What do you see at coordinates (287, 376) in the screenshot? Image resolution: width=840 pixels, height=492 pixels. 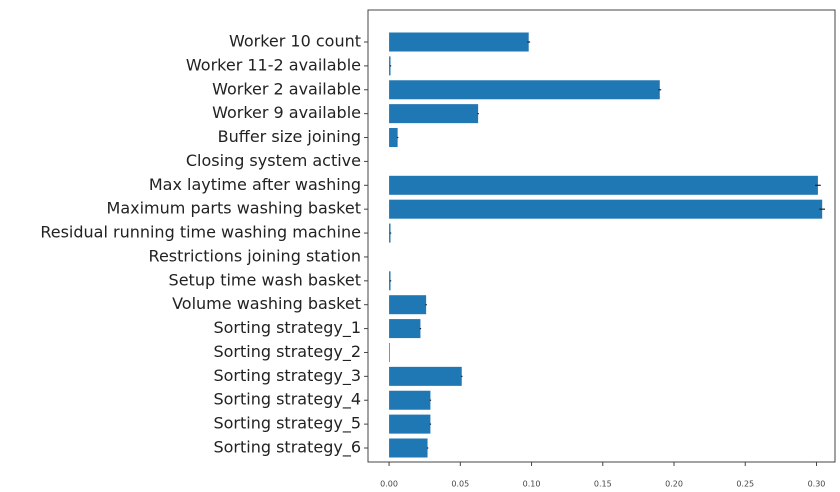 I see `y-tick-label: Sorting strategy_3` at bounding box center [287, 376].